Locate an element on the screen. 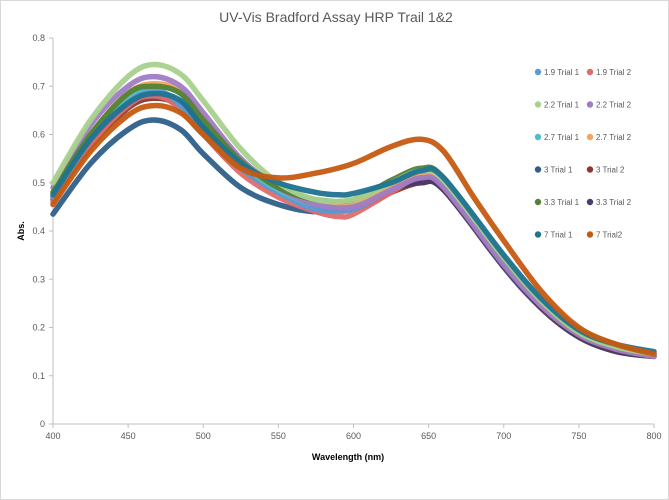 This screenshot has width=669, height=500. legend-label-7-trial-1: 7 Trial 1 is located at coordinates (558, 235).